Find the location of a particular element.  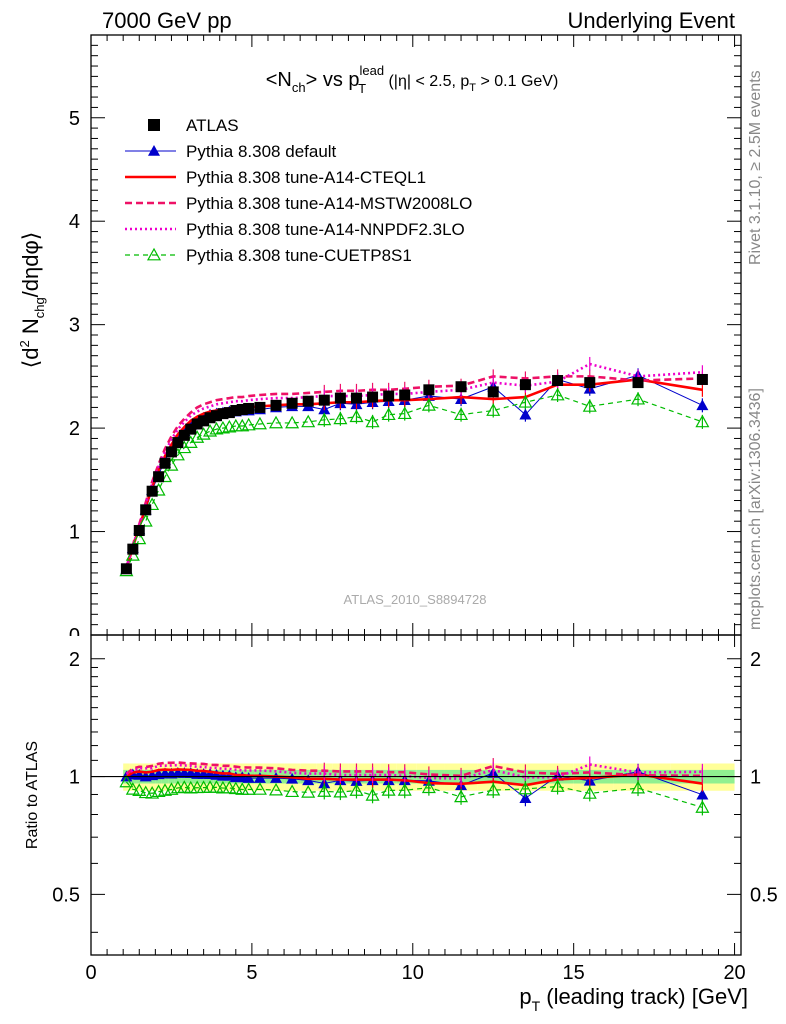

xlabel: pT (leading track) [GeV] is located at coordinates (633, 999).